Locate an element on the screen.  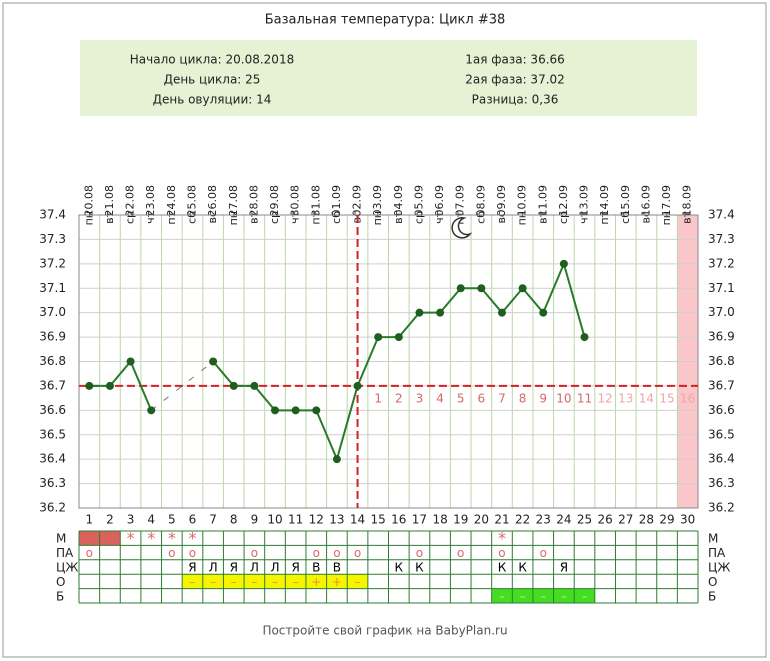
y2-tick-label: 36.5 is located at coordinates (721, 434).